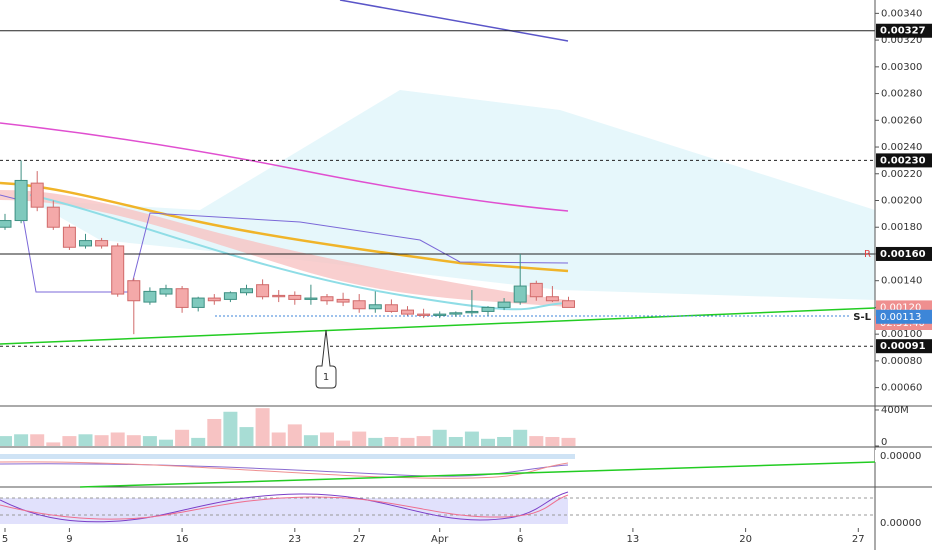  I want to click on ribbon, so click(284, 248).